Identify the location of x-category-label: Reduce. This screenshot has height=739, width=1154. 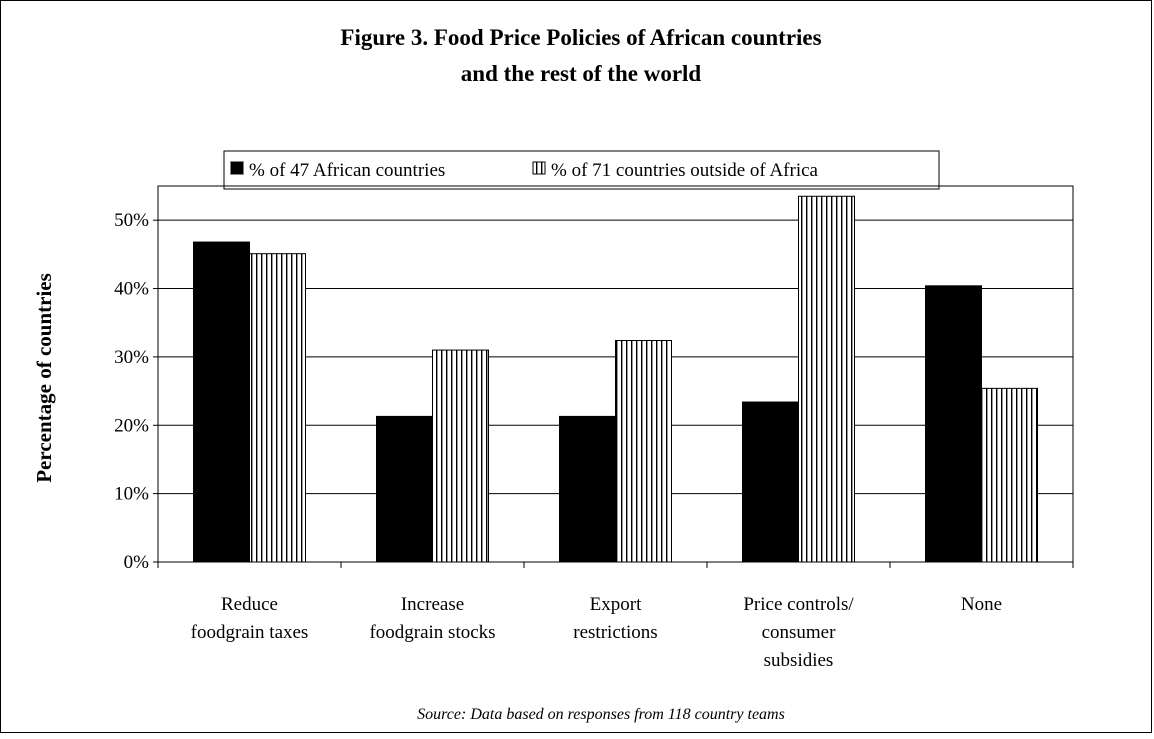
(249, 604).